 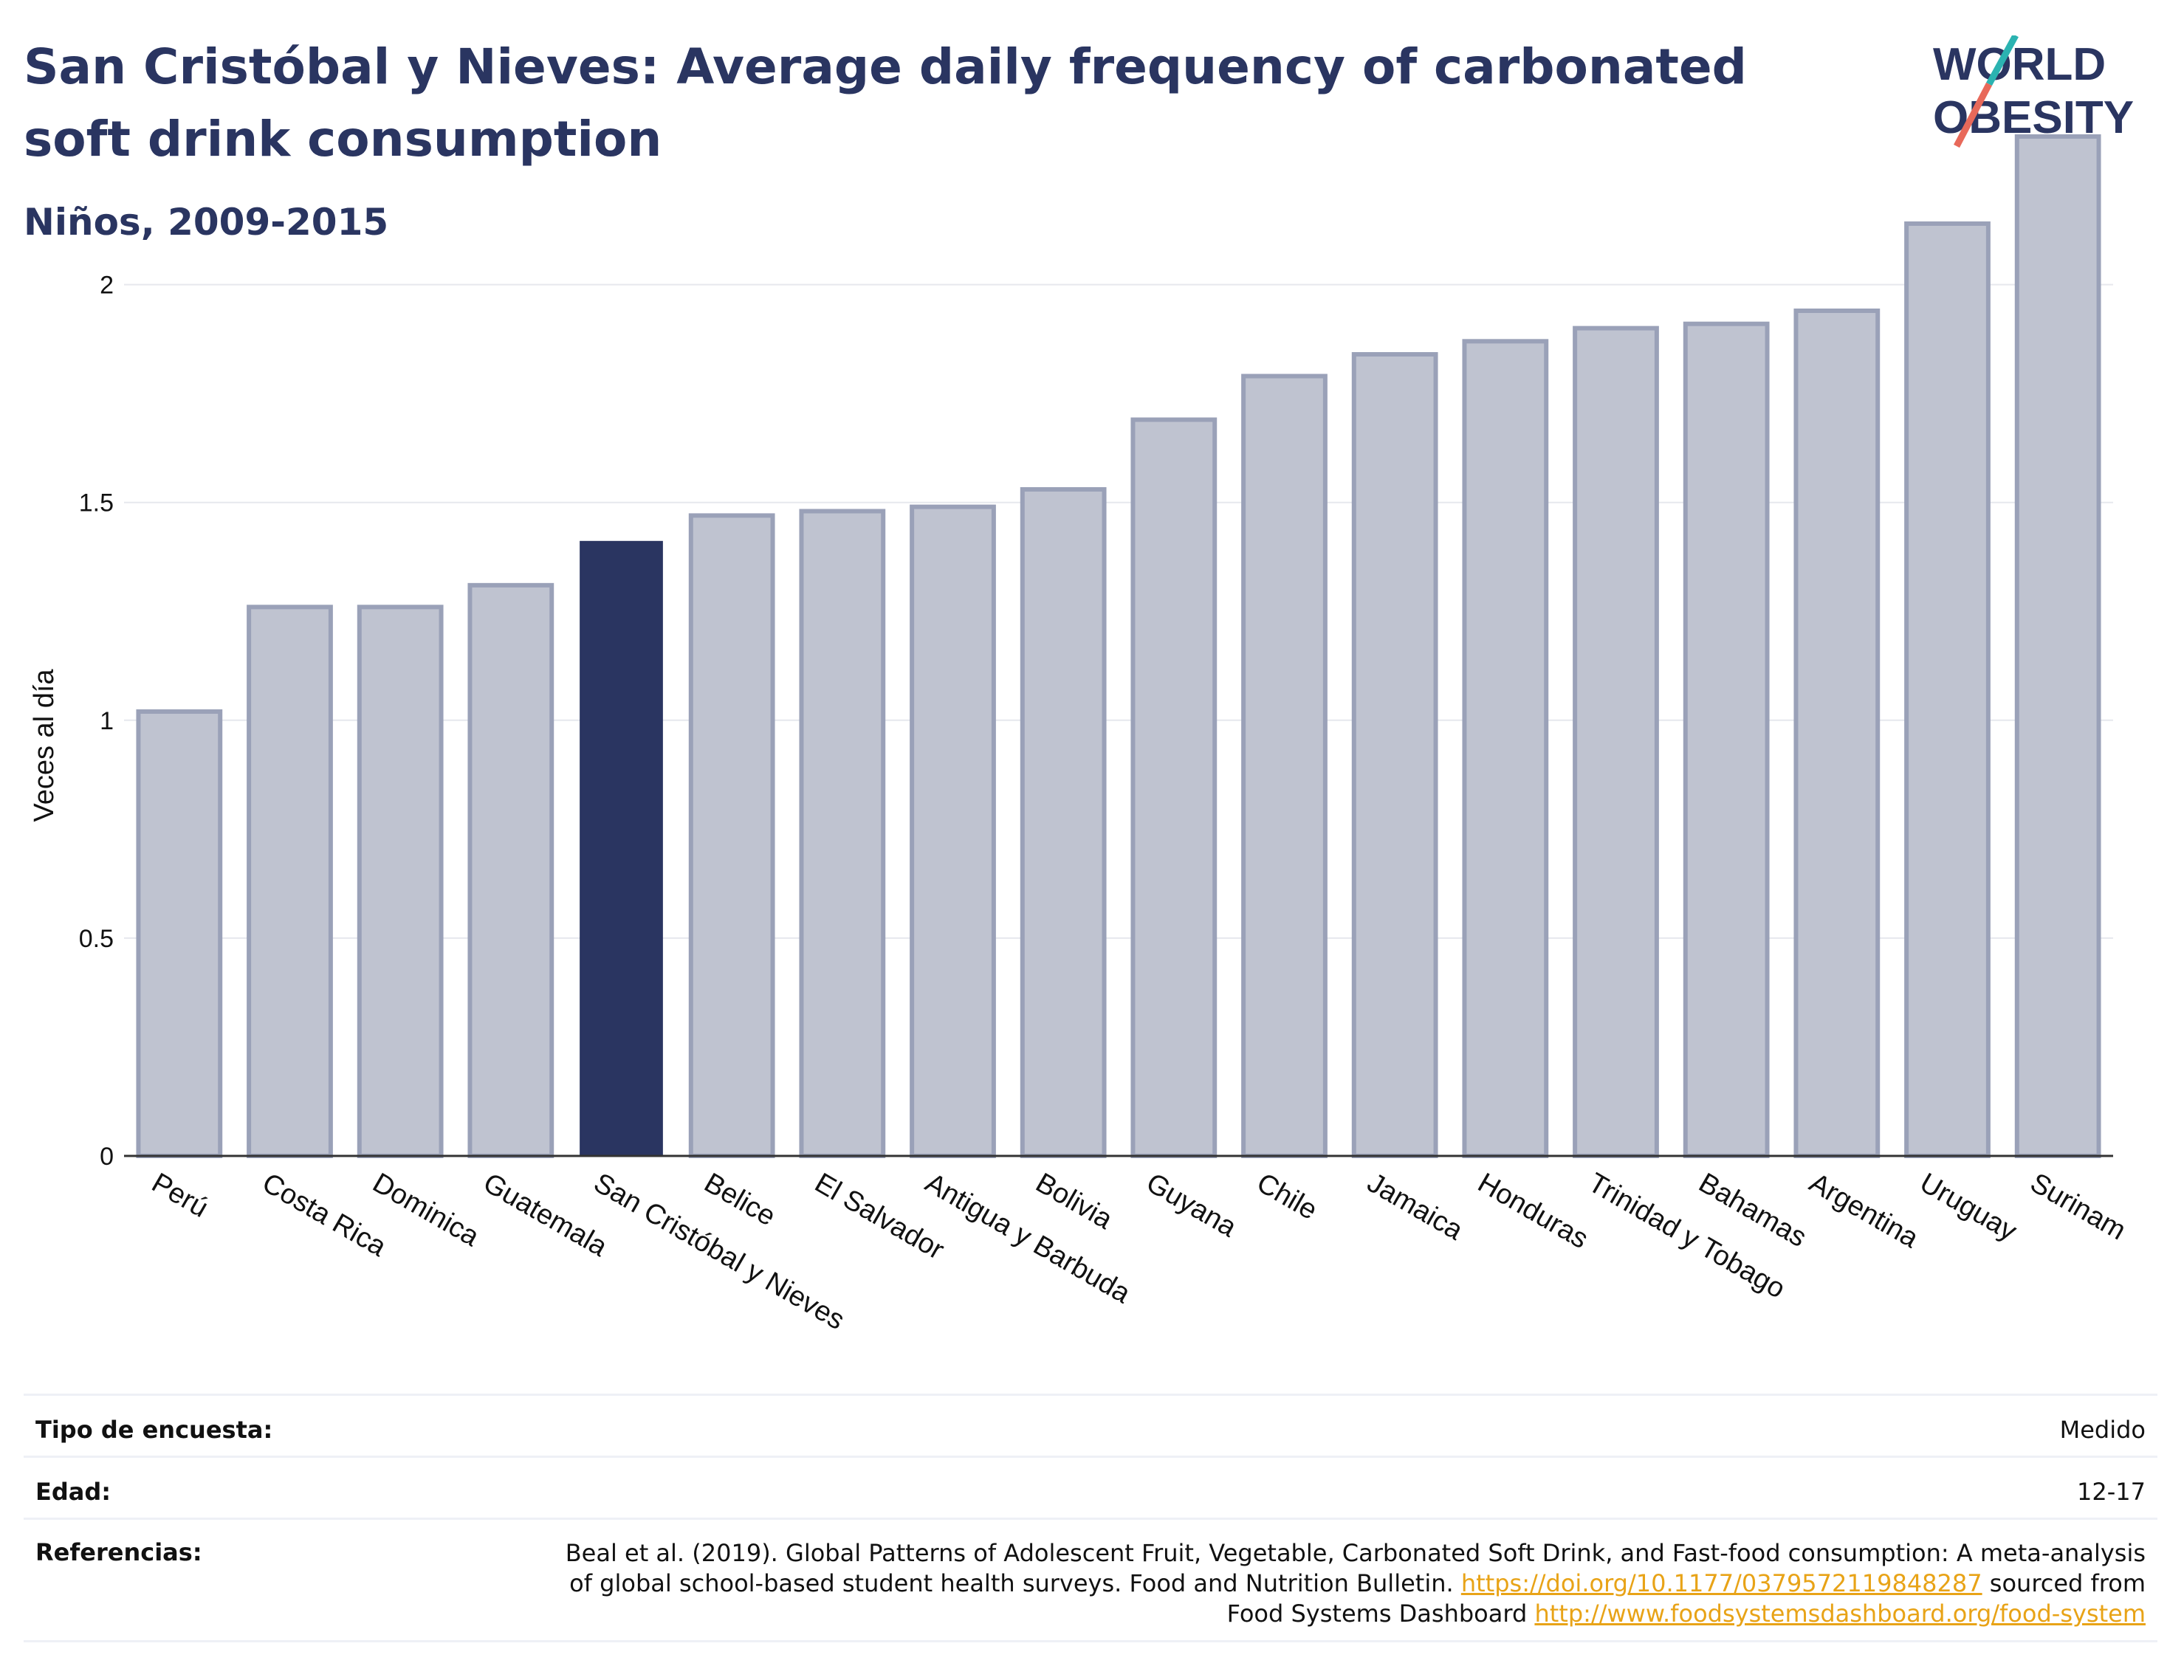 What do you see at coordinates (96, 939) in the screenshot?
I see `y-tick-label: 0.5` at bounding box center [96, 939].